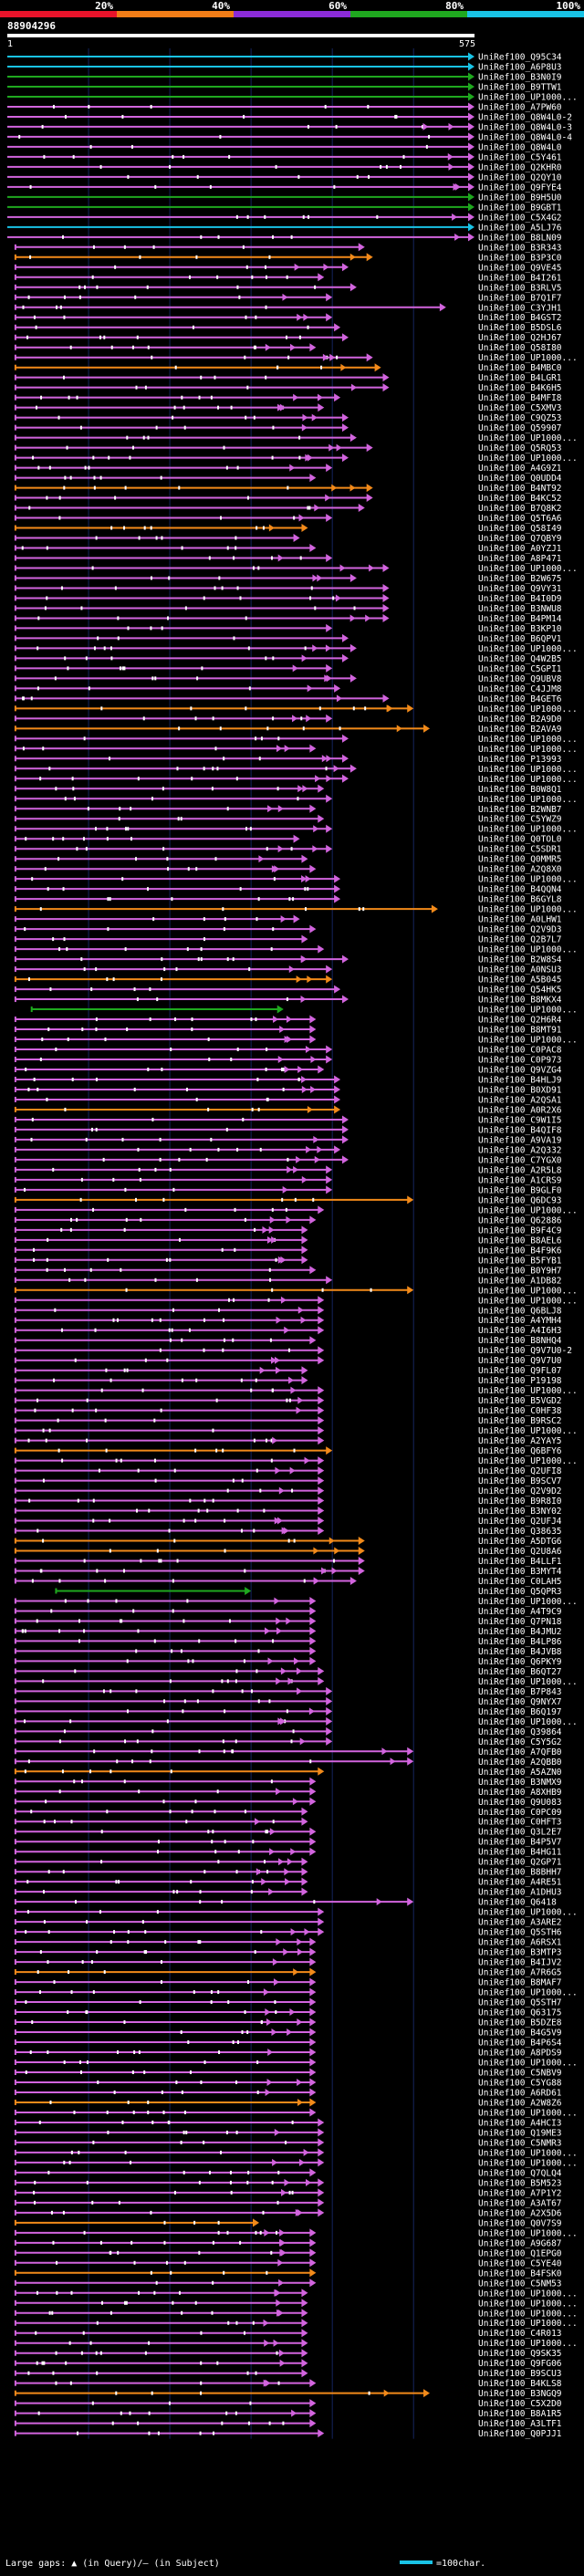  What do you see at coordinates (520, 1230) in the screenshot?
I see `hit-label: UniRef100_B9F4C9` at bounding box center [520, 1230].